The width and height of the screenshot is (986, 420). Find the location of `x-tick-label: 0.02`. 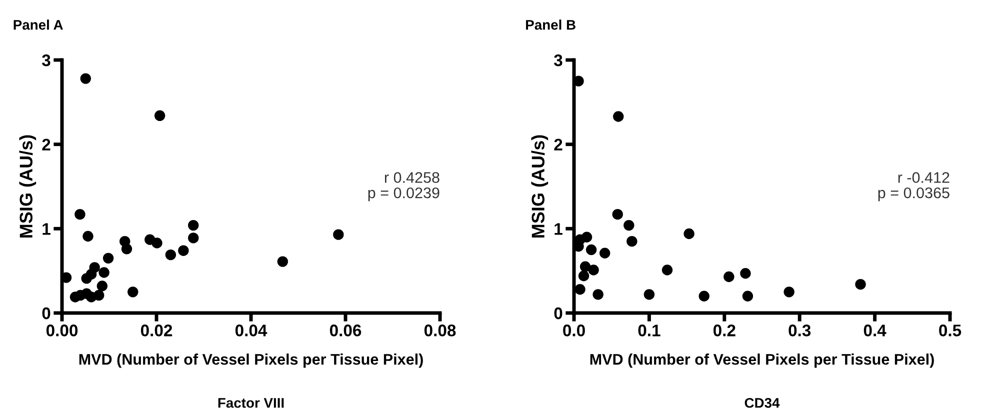

x-tick-label: 0.02 is located at coordinates (156, 330).